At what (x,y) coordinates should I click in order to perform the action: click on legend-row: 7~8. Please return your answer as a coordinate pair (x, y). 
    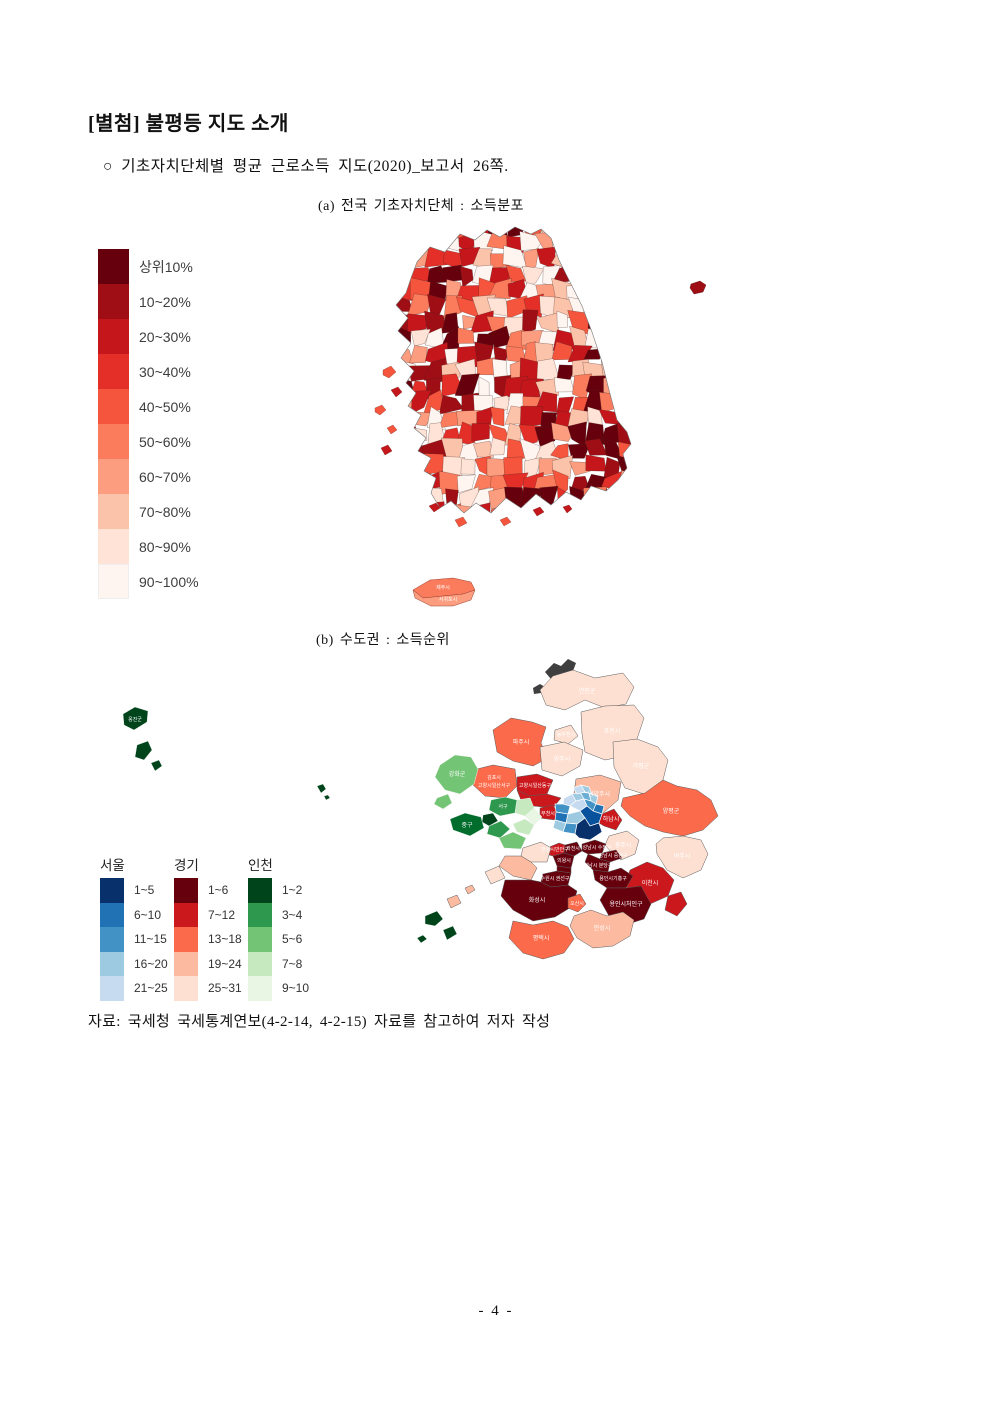
    Looking at the image, I should click on (285, 963).